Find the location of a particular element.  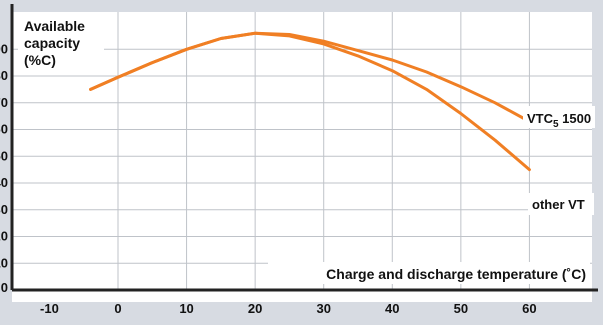

x-axis-label: Charge and discharge temperature (˚C) is located at coordinates (429, 273).